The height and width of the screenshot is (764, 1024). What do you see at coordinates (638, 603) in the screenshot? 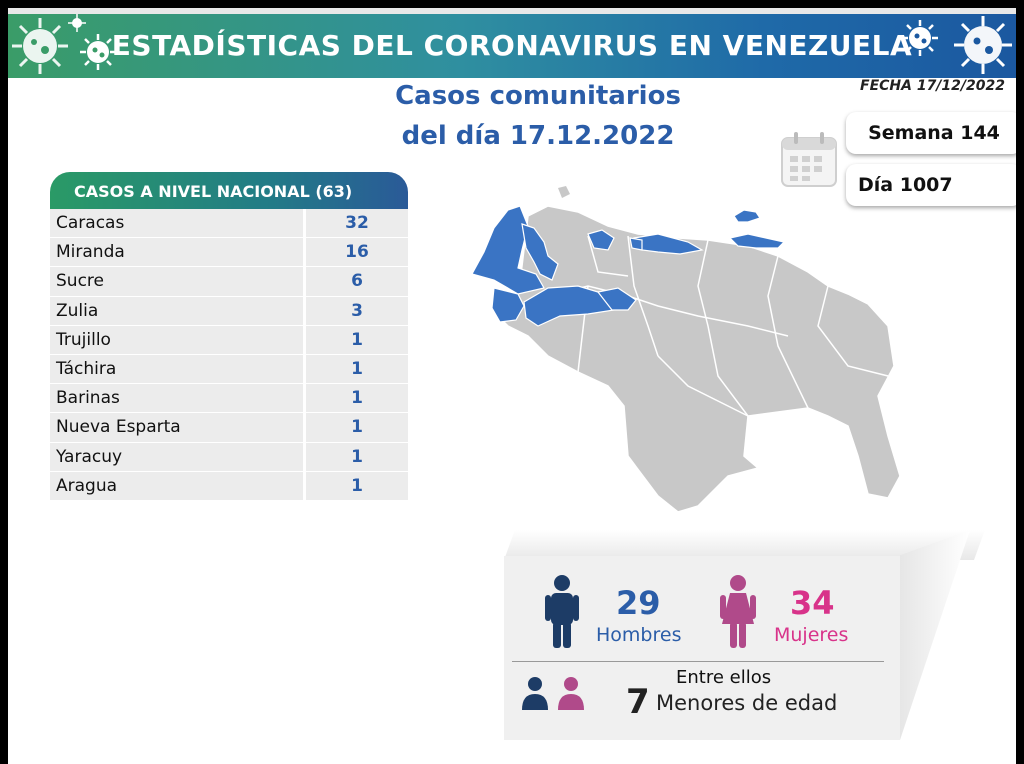
I see `men-count: 29` at bounding box center [638, 603].